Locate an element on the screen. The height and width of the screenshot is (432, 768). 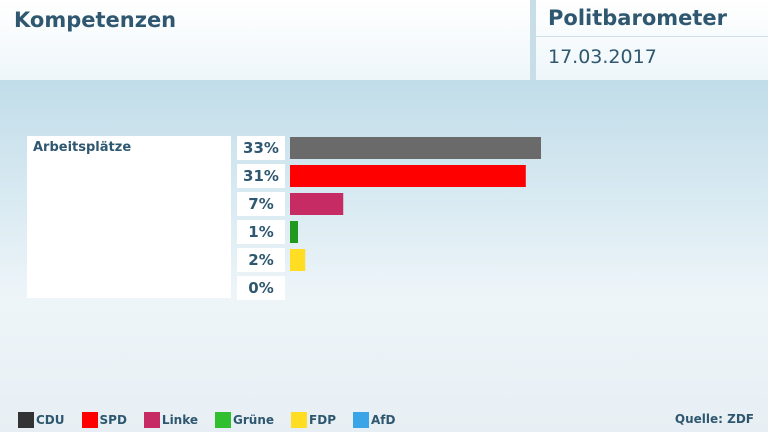
value-label-bg-fdp is located at coordinates (261, 260).